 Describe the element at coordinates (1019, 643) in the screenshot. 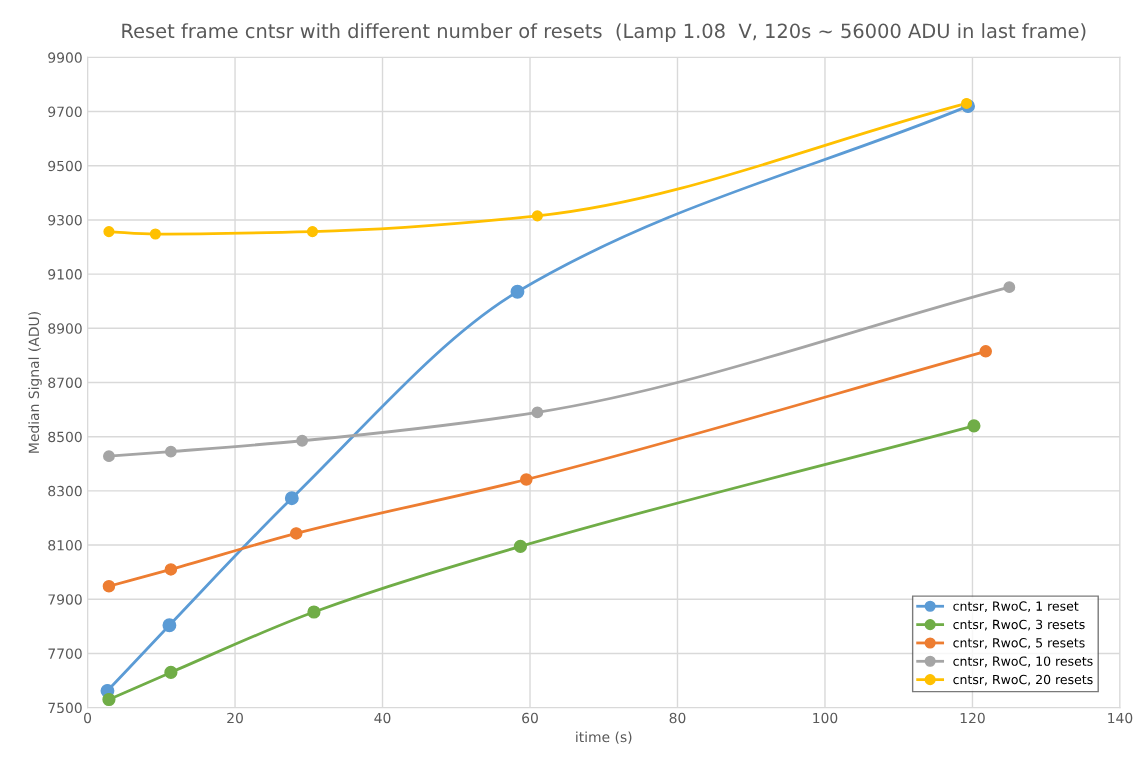

I see `legend-label: cntsr, RwoC, 5 resets` at that location.